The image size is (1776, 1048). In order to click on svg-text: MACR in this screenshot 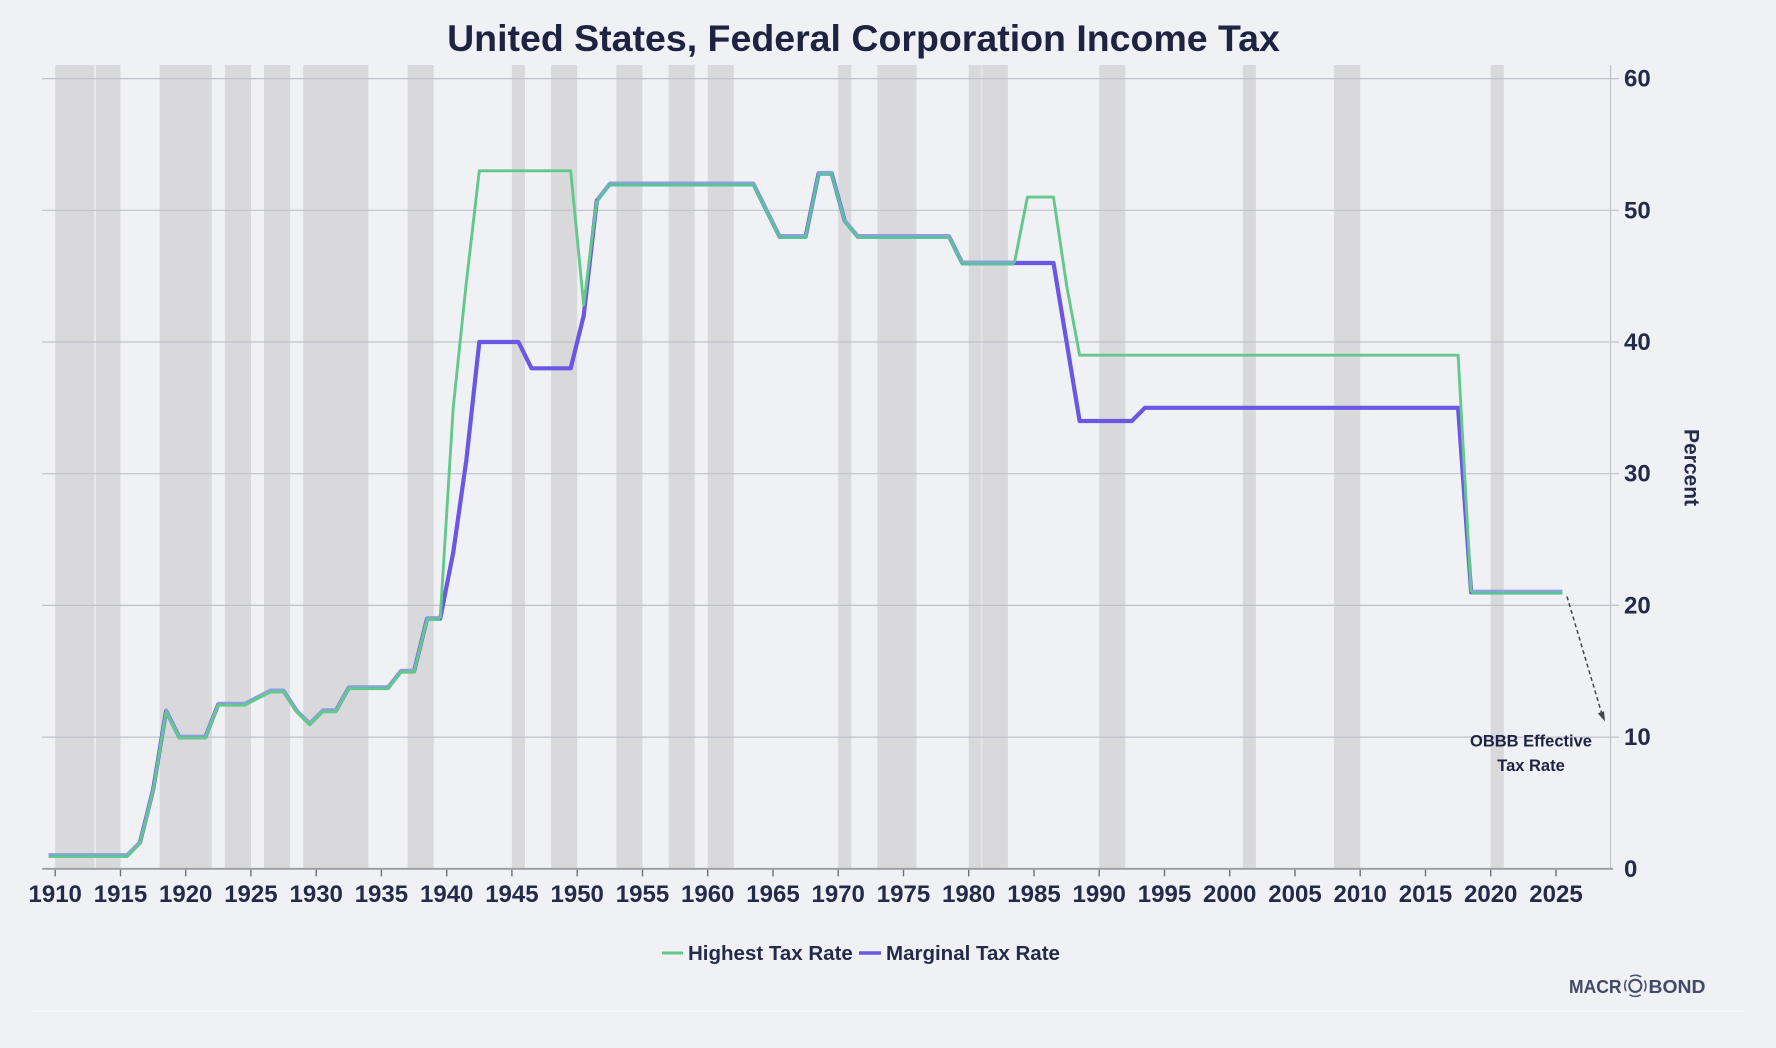, I will do `click(1595, 986)`.